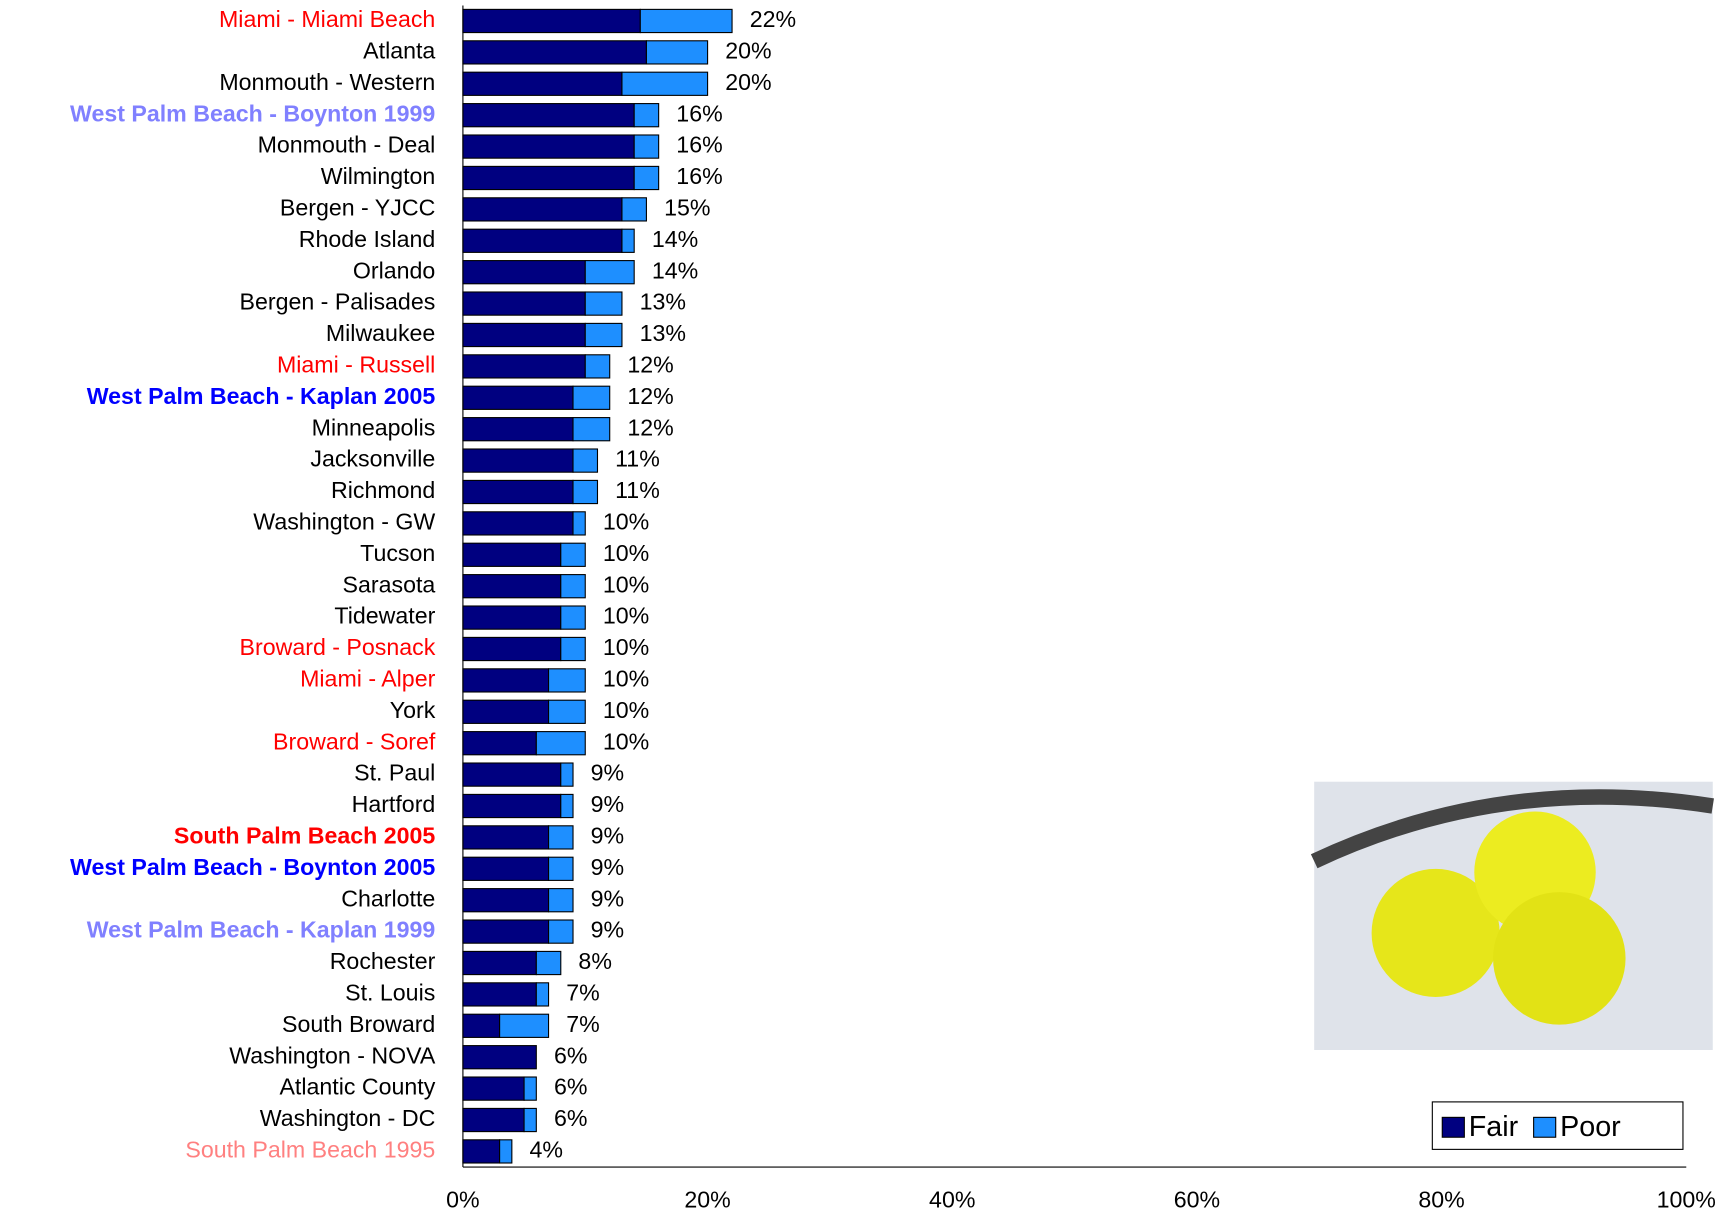 Image resolution: width=1723 pixels, height=1209 pixels. I want to click on y-tick-label: Bergen - YJCC, so click(357, 208).